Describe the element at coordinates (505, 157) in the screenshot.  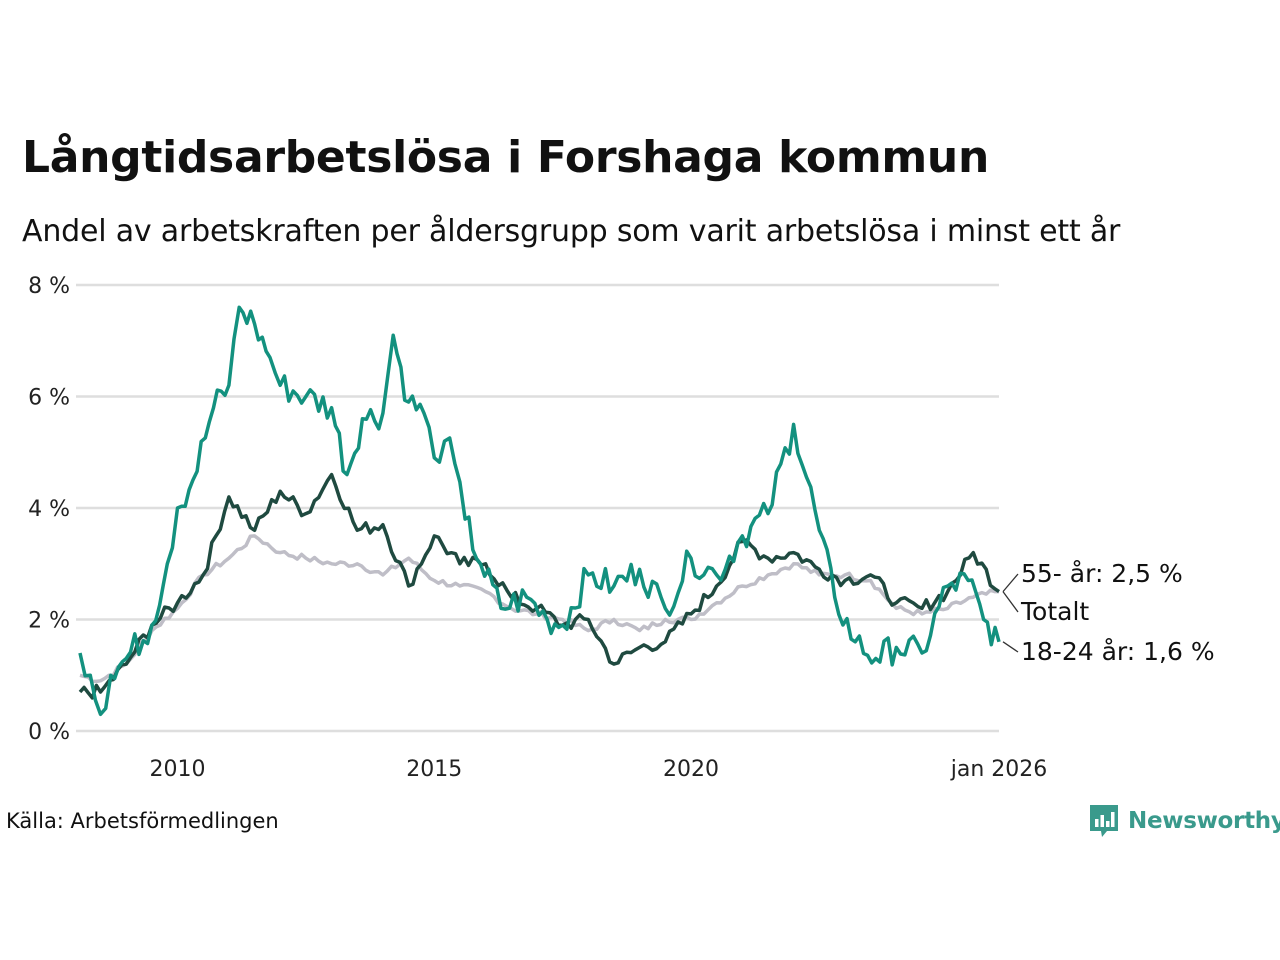
I see `chart-title: Långtidsarbetslösa i Forshaga kommun` at that location.